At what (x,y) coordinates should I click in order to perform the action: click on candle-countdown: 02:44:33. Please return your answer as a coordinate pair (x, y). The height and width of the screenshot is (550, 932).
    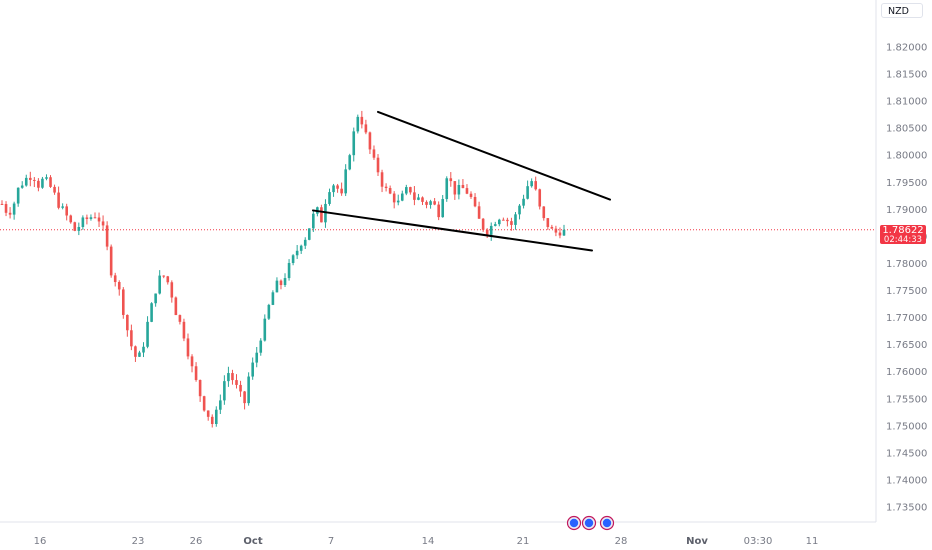
    Looking at the image, I should click on (903, 239).